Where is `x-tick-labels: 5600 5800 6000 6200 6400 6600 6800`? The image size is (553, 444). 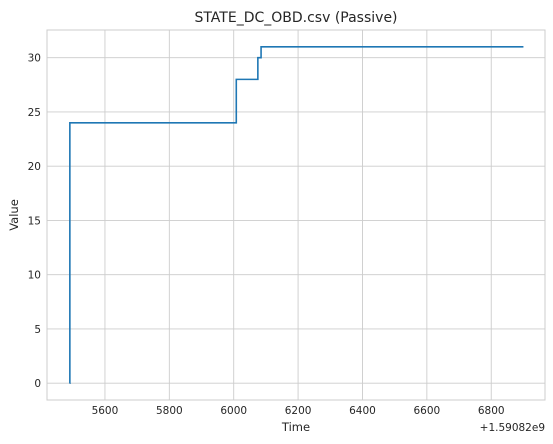
x-tick-labels: 5600 5800 6000 6200 6400 6600 6800 is located at coordinates (298, 411).